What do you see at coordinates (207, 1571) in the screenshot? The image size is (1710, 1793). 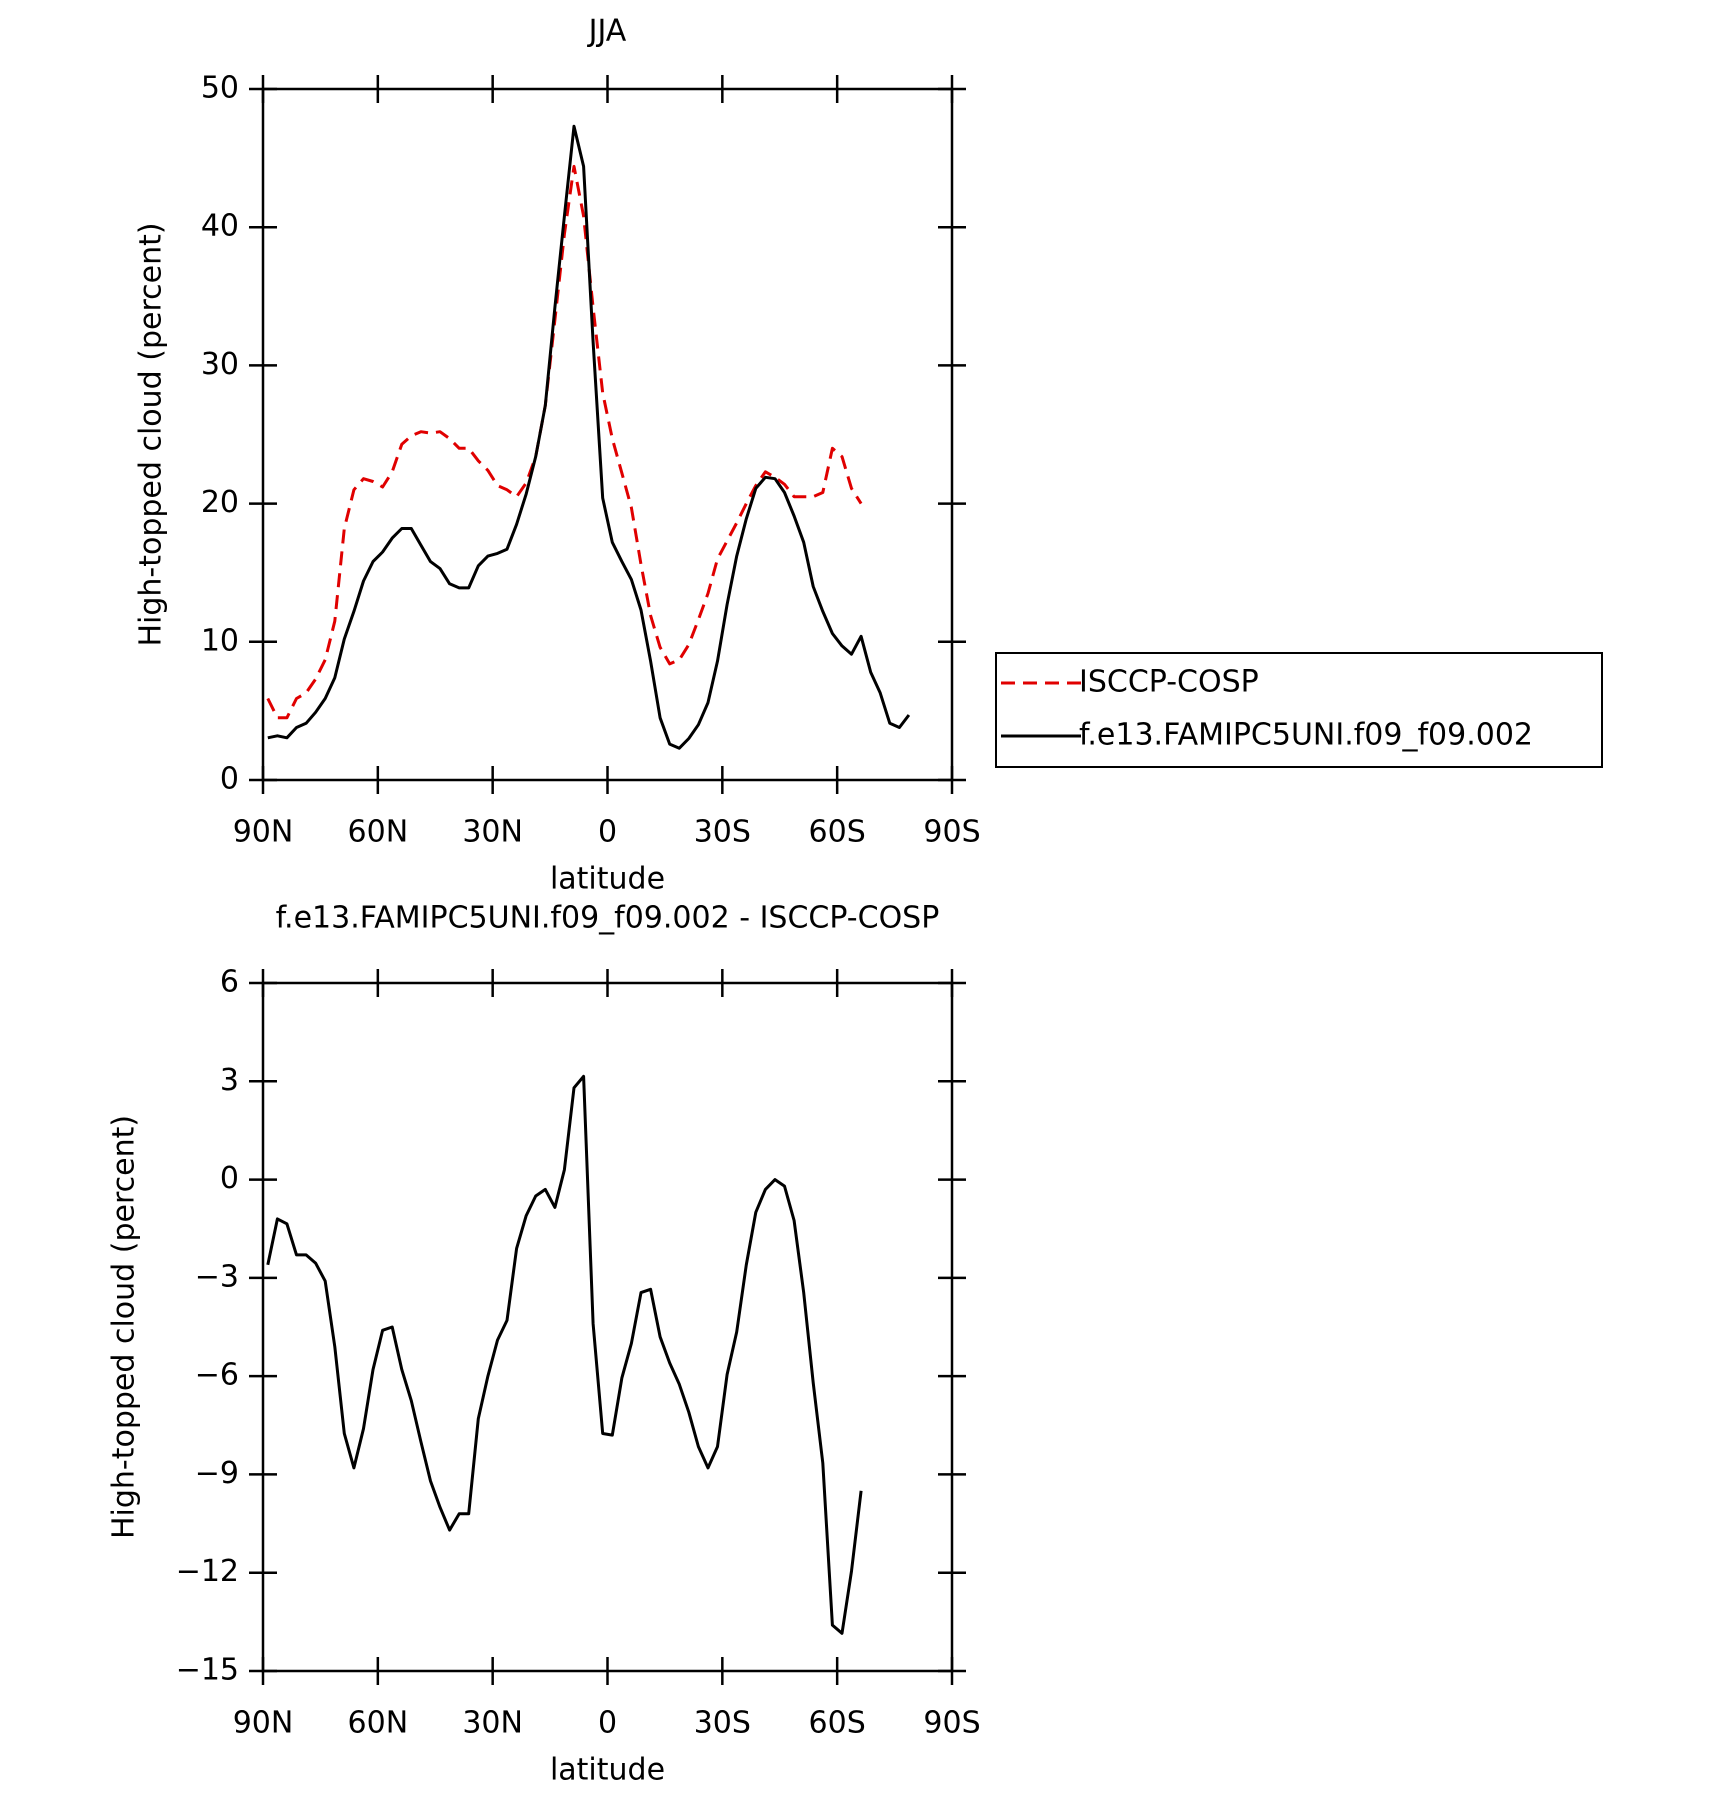 I see `y-tick-label: −12` at bounding box center [207, 1571].